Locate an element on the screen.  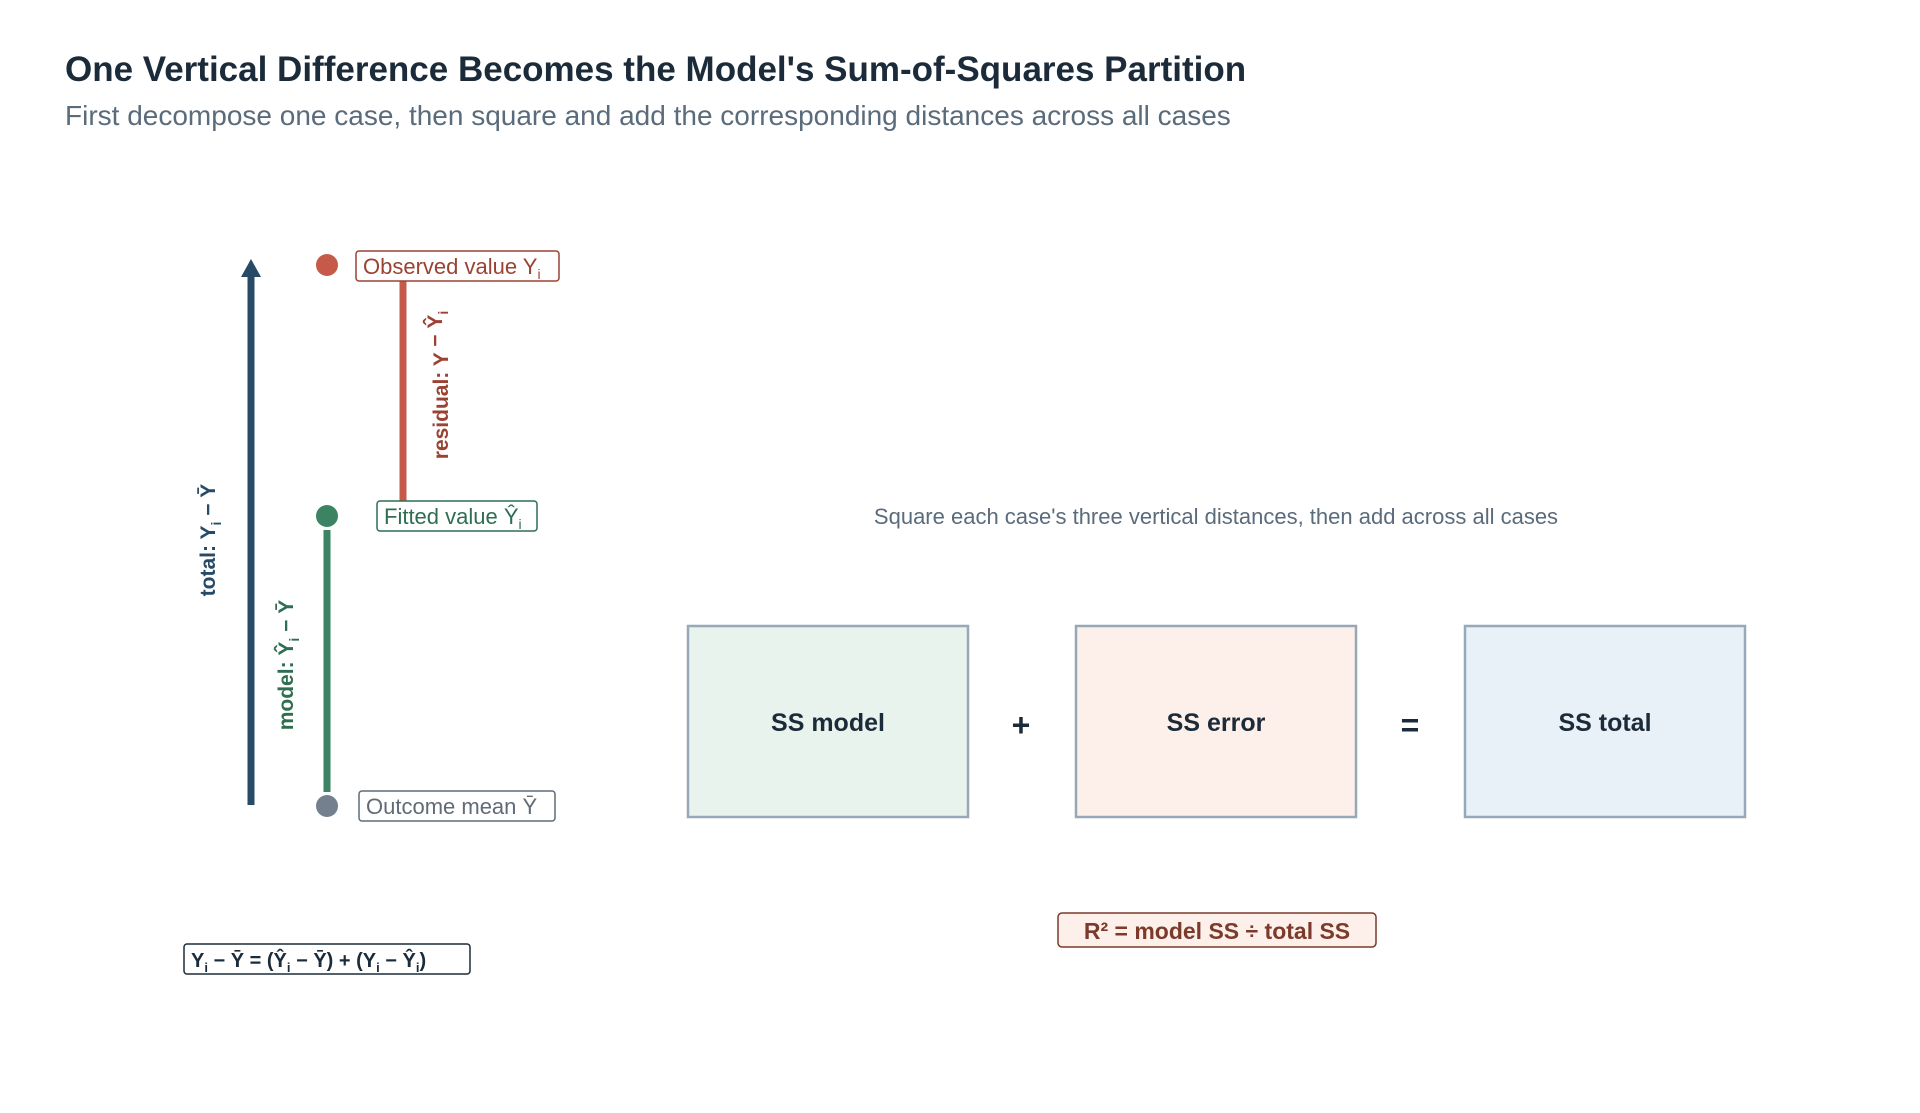
r-squared-formula: R² = model SS ÷ total SS is located at coordinates (1217, 931).